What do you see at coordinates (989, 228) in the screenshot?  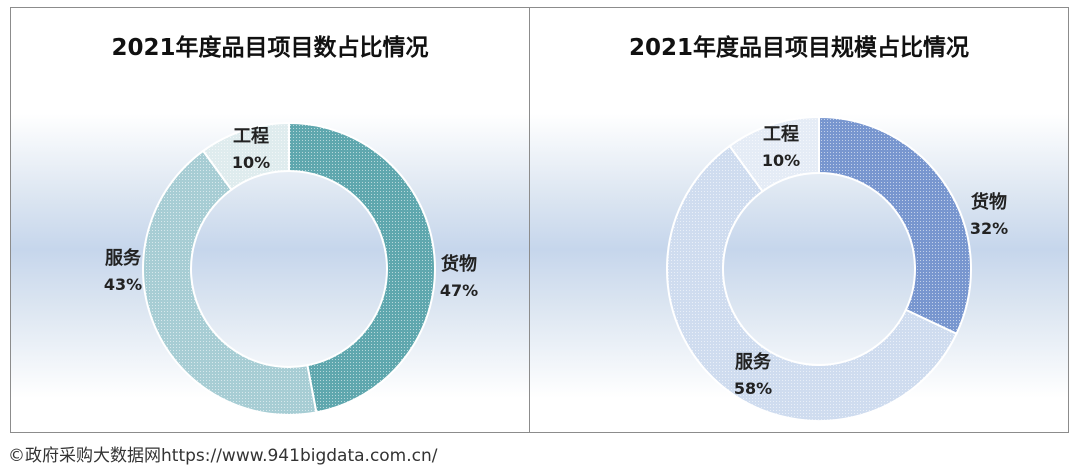 I see `slice-label-value: 32%` at bounding box center [989, 228].